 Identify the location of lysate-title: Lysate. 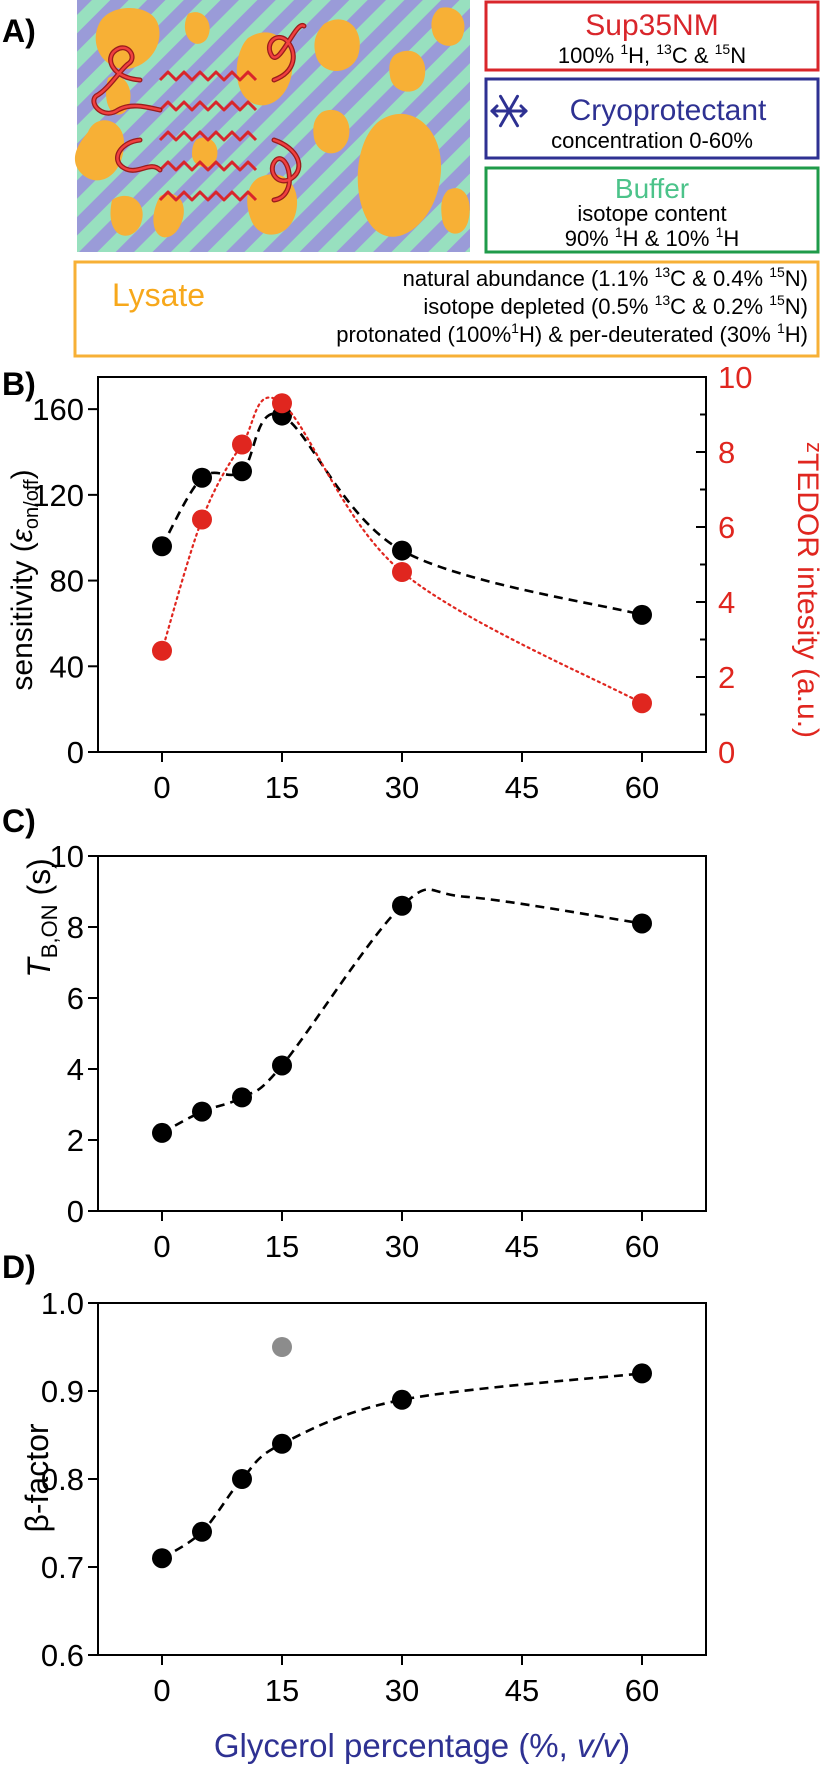
(158, 295).